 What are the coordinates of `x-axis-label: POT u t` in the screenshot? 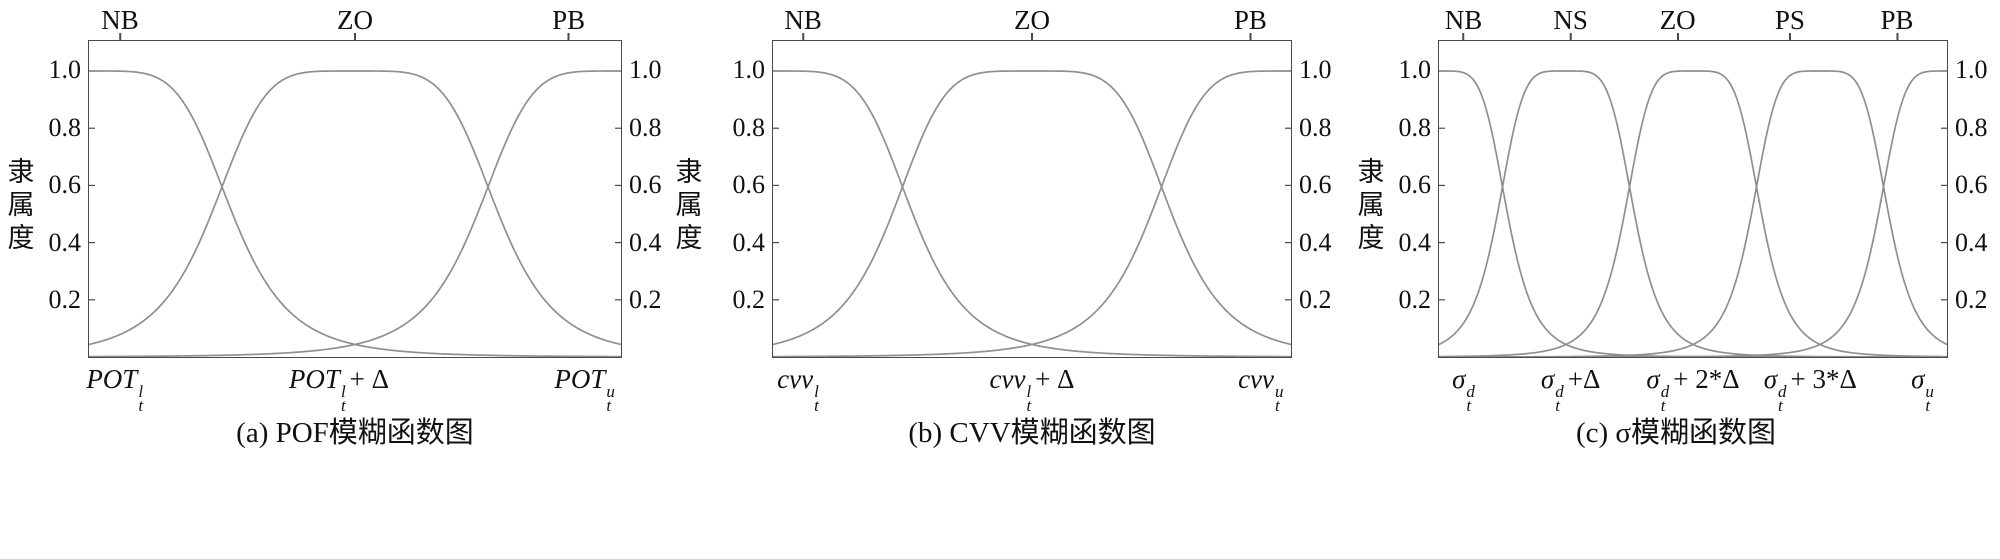 It's located at (584, 389).